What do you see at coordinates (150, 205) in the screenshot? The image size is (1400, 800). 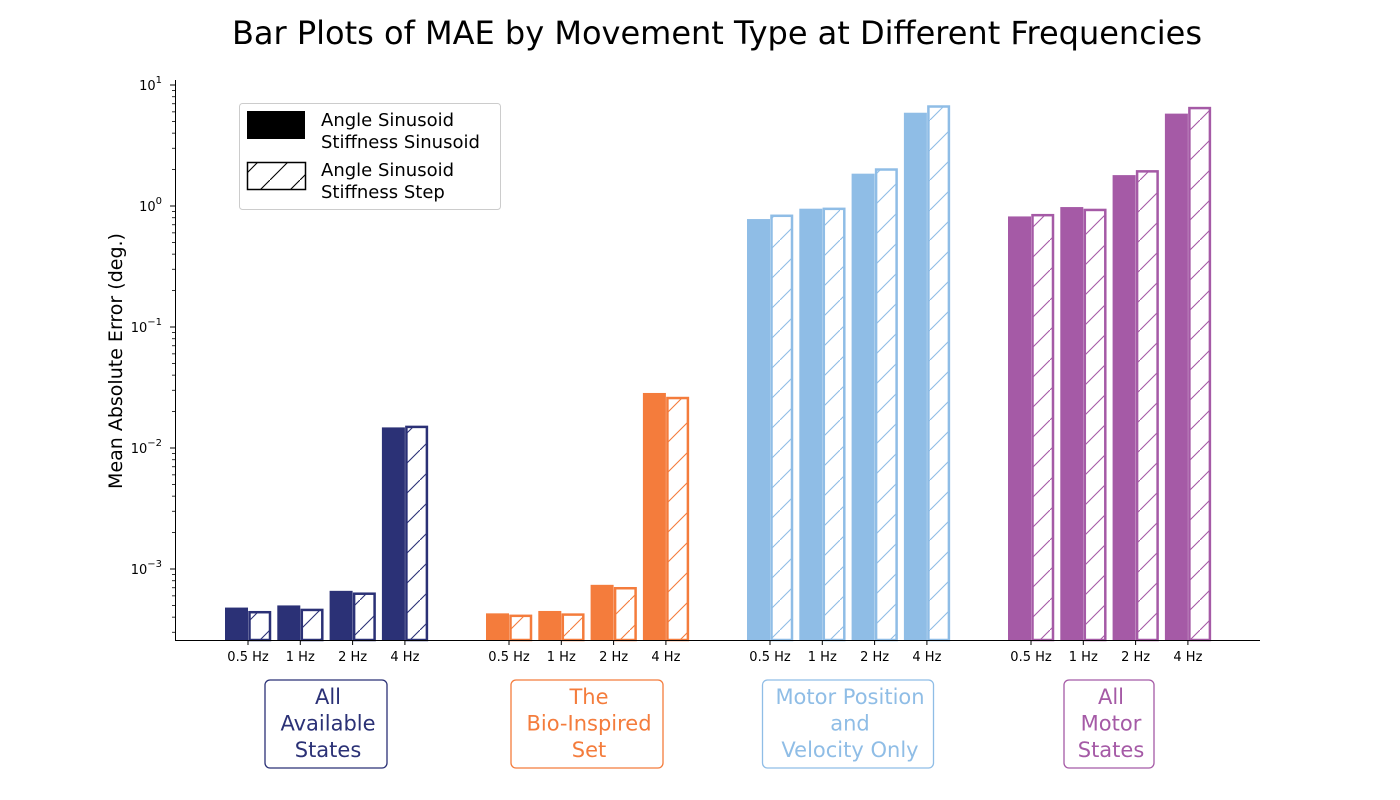 I see `y-tick-label: 10⁰` at bounding box center [150, 205].